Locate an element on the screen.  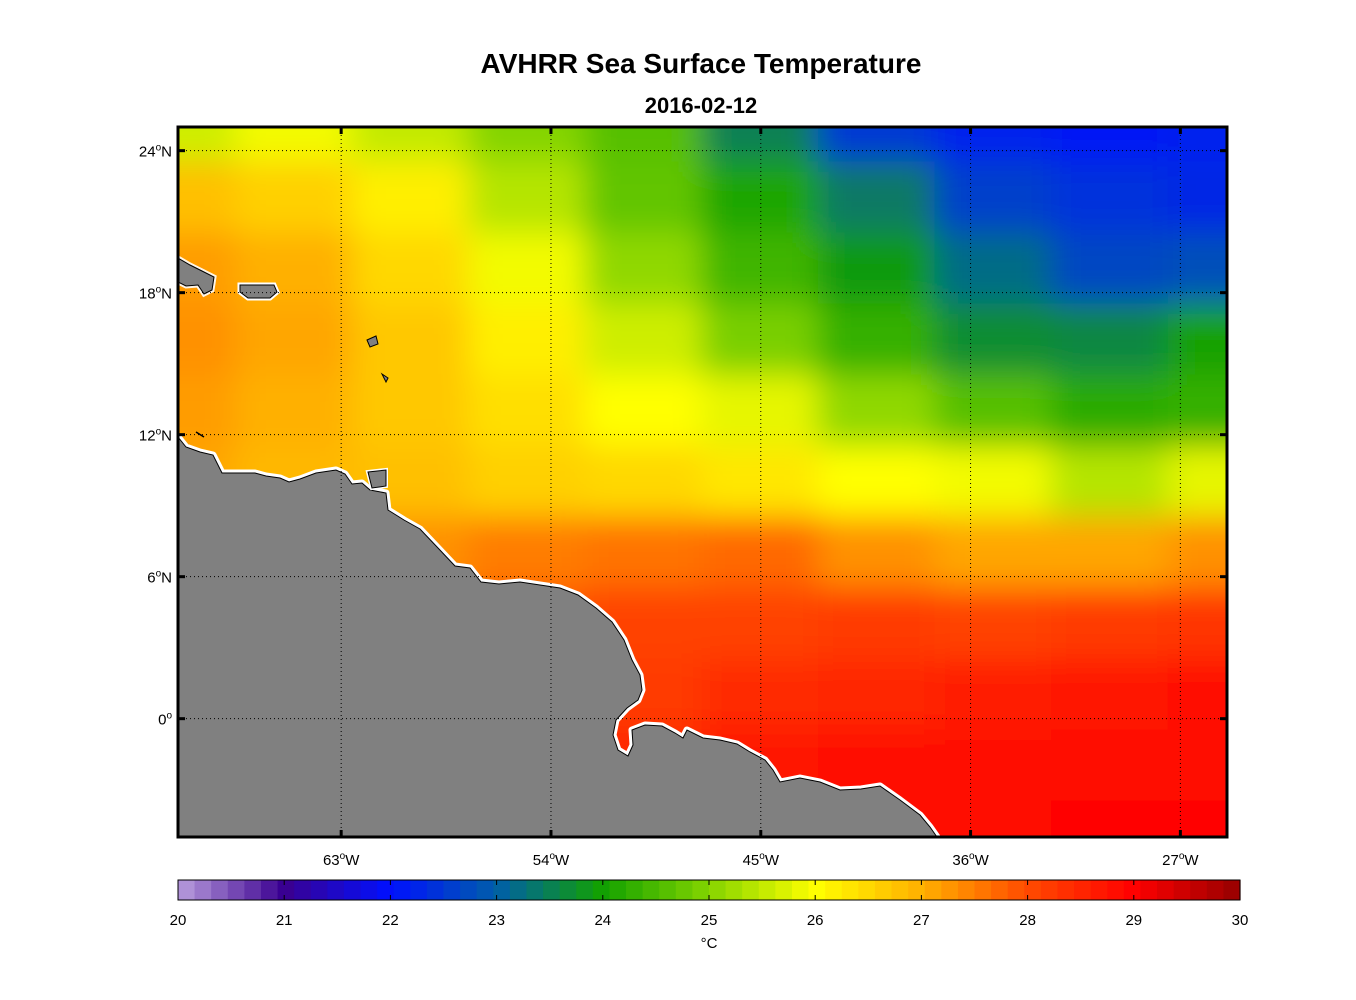
colorbar-tick-label: 20 is located at coordinates (178, 920).